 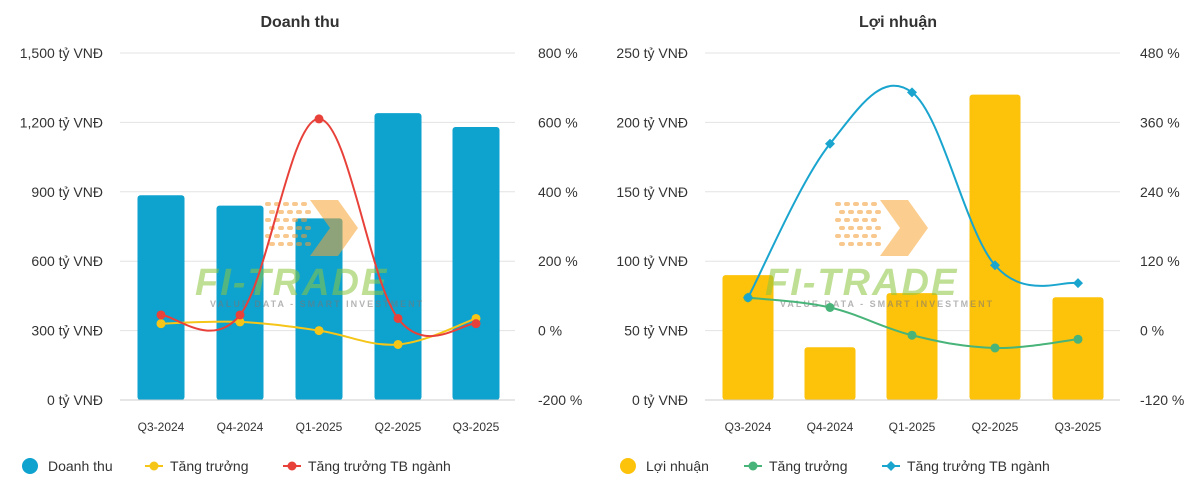 What do you see at coordinates (978, 466) in the screenshot?
I see `legend-label: Tăng trưởng TB ngành` at bounding box center [978, 466].